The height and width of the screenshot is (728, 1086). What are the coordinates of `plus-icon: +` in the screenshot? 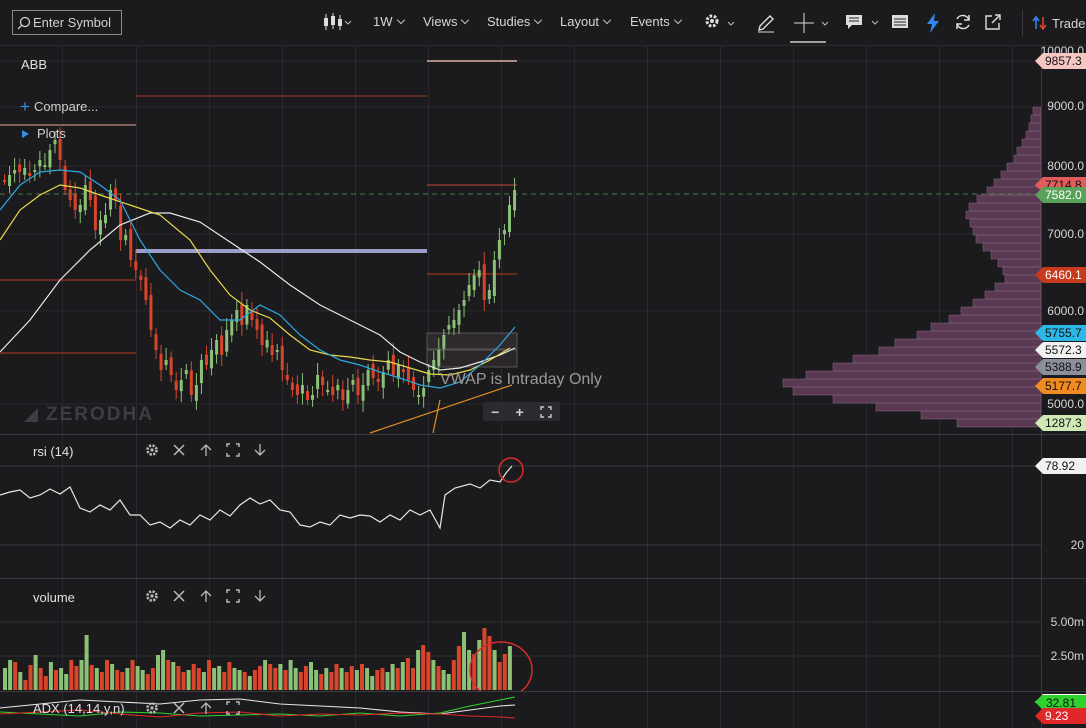 It's located at (25, 106).